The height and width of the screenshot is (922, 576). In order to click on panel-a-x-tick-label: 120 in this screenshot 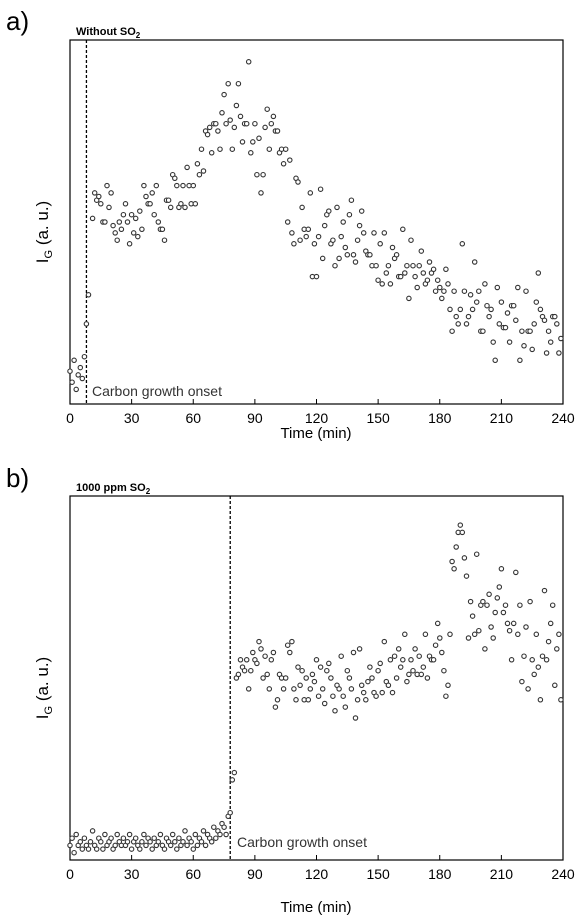, I will do `click(317, 418)`.